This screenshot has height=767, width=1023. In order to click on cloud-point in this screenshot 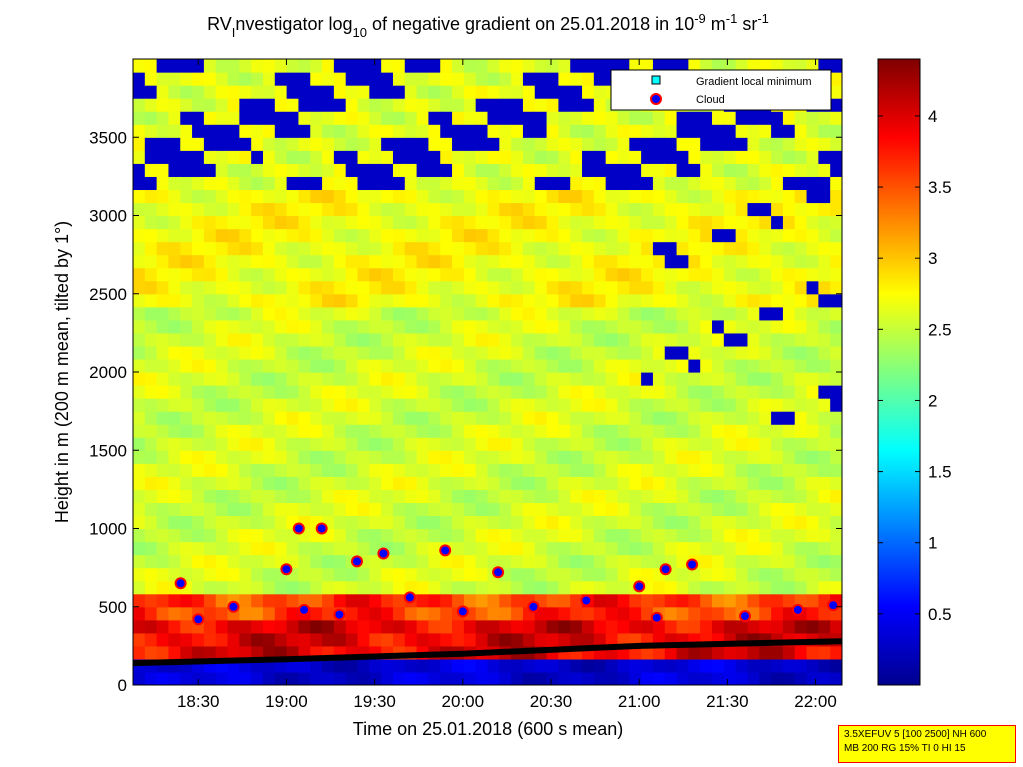, I will do `click(586, 600)`.